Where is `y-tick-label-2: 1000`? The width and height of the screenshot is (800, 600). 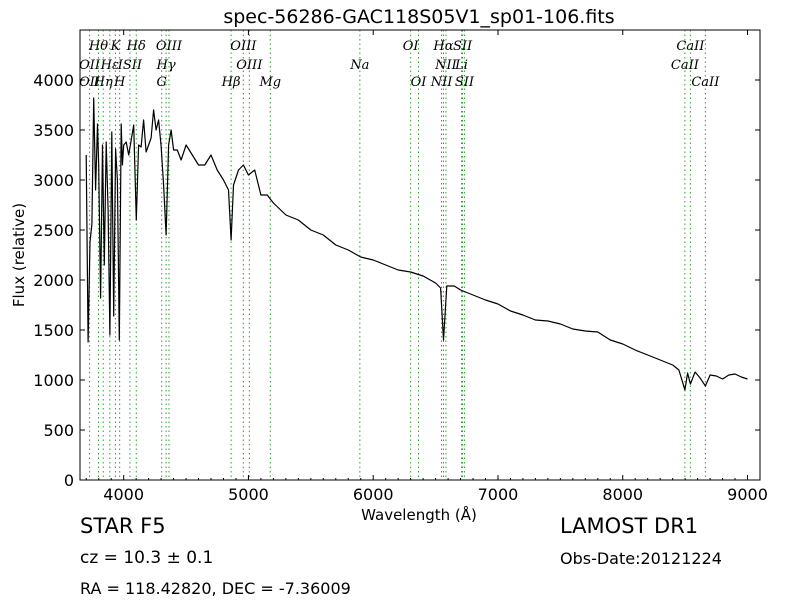 y-tick-label-2: 1000 is located at coordinates (53, 380).